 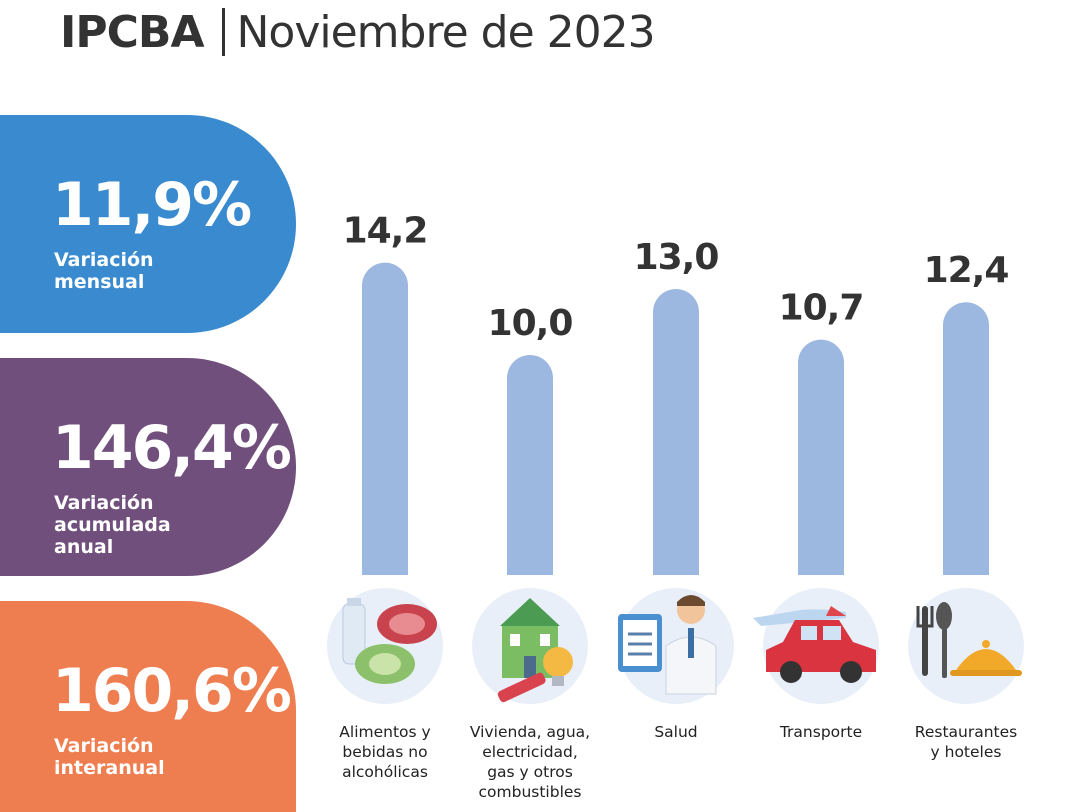 What do you see at coordinates (821, 732) in the screenshot?
I see `category-label: Transporte` at bounding box center [821, 732].